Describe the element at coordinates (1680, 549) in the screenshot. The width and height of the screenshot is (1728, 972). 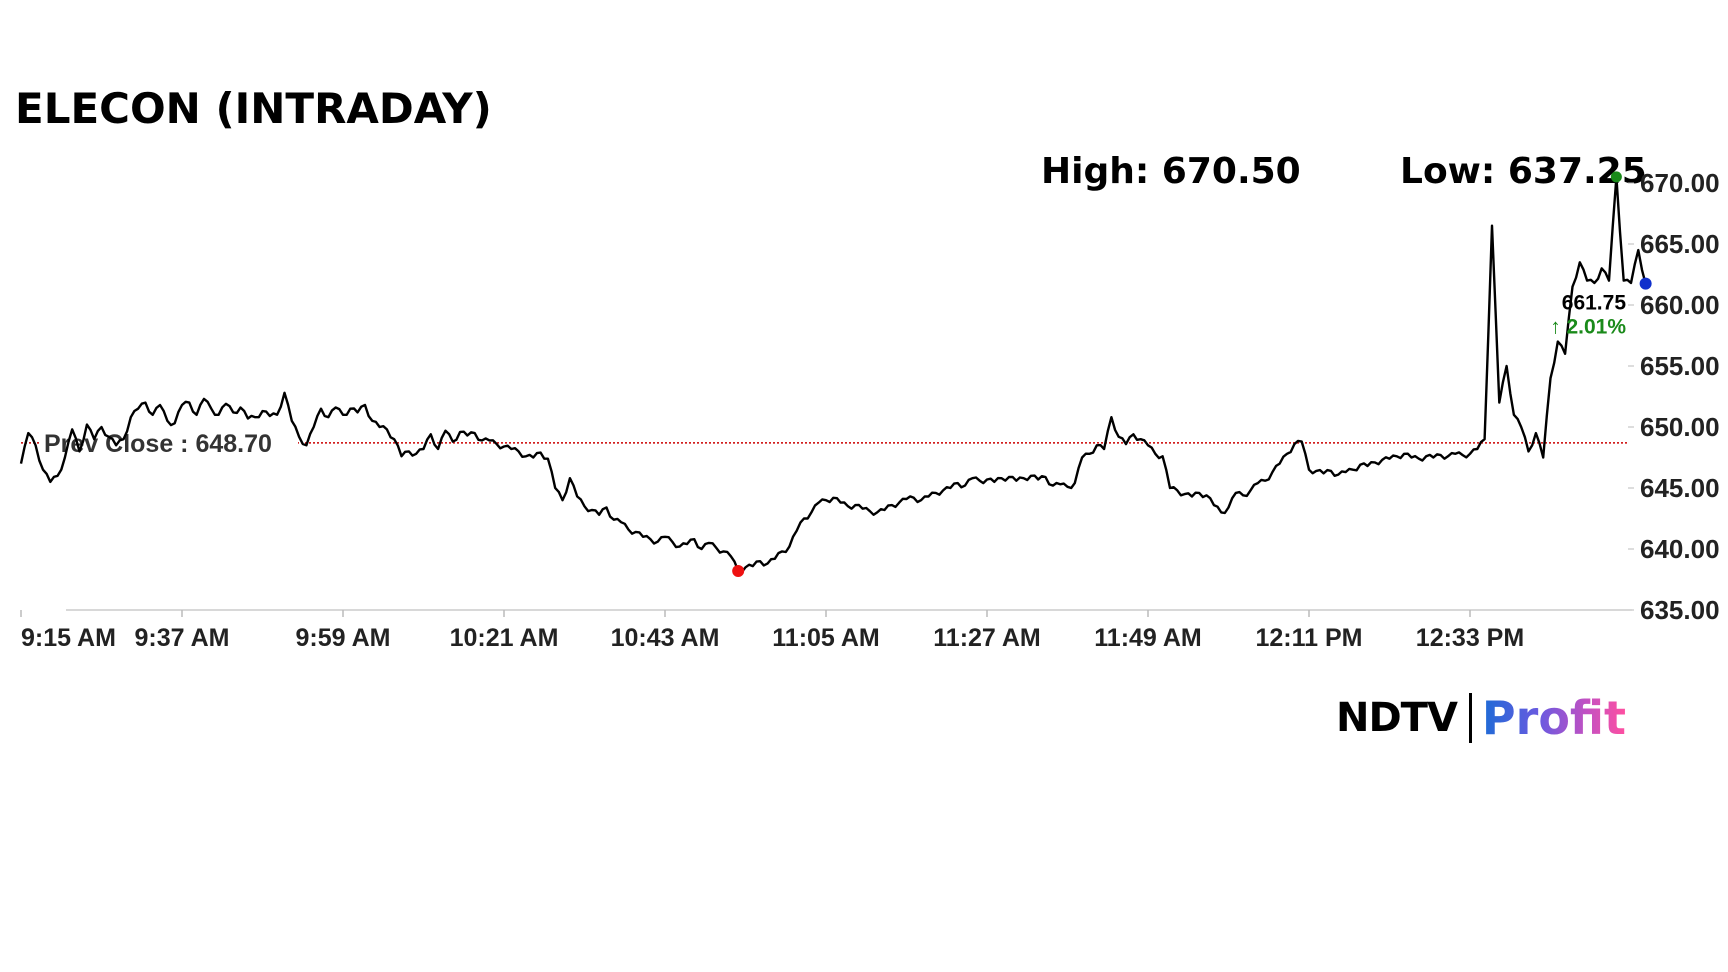
I see `y-tick-label: 640.00` at that location.